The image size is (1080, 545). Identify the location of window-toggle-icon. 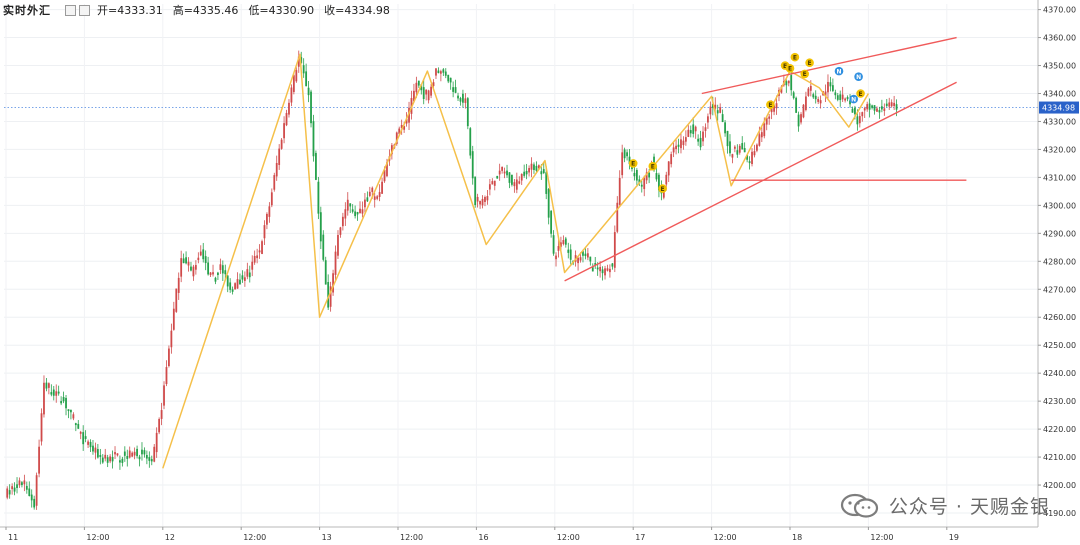
(70, 10).